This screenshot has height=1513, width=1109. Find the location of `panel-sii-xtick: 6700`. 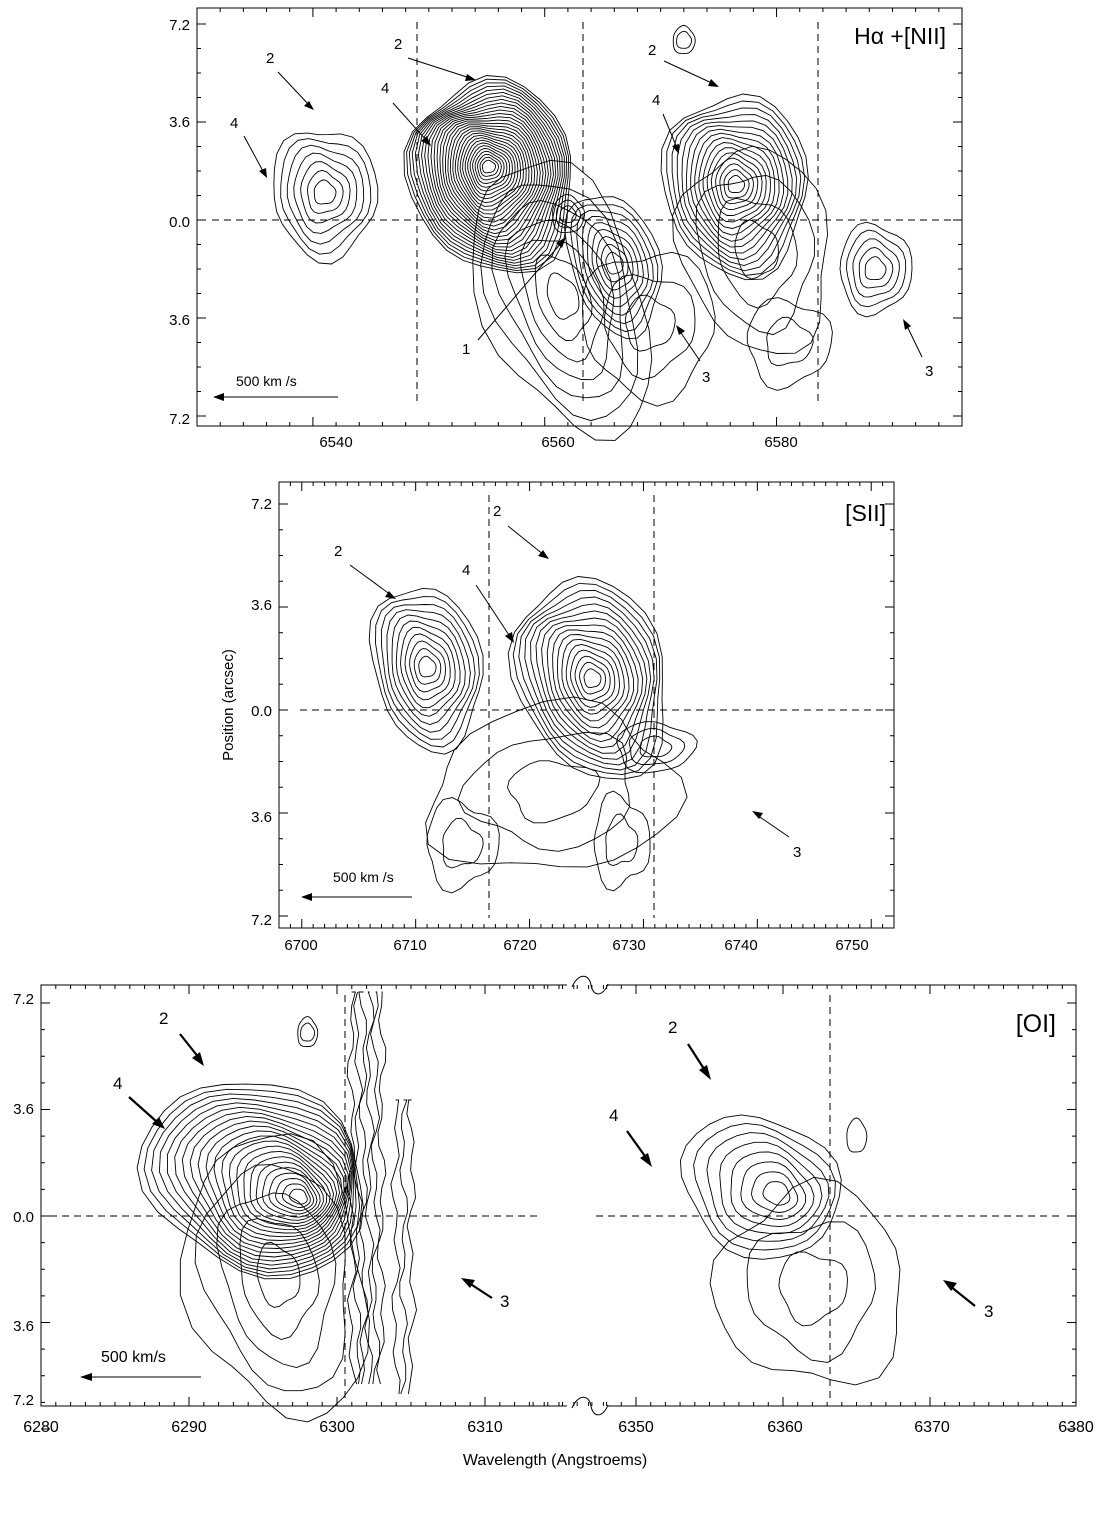

panel-sii-xtick: 6700 is located at coordinates (300, 945).